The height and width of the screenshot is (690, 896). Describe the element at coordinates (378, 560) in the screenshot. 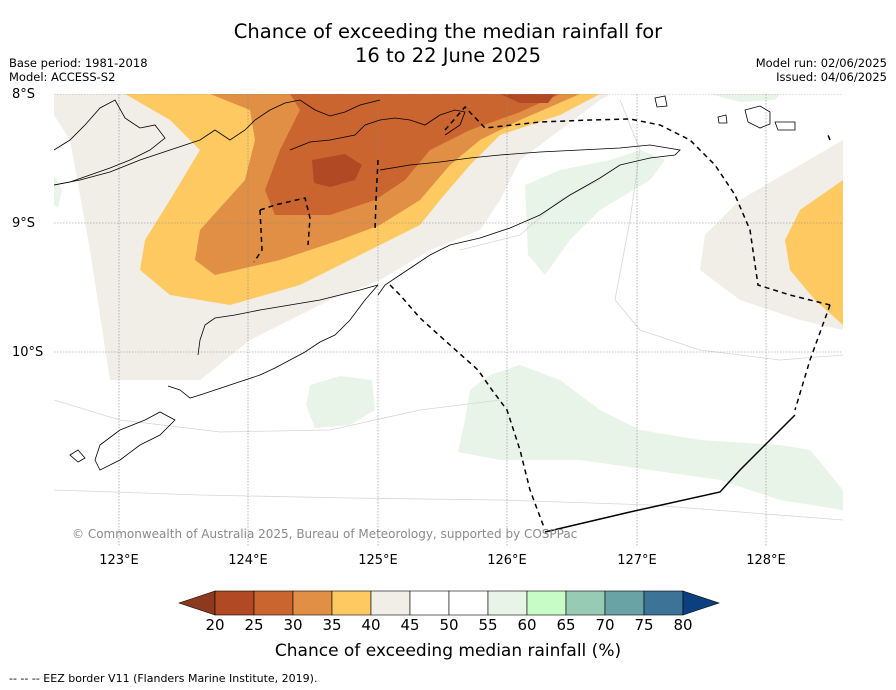

I see `lon-label-125e: 125°E` at that location.